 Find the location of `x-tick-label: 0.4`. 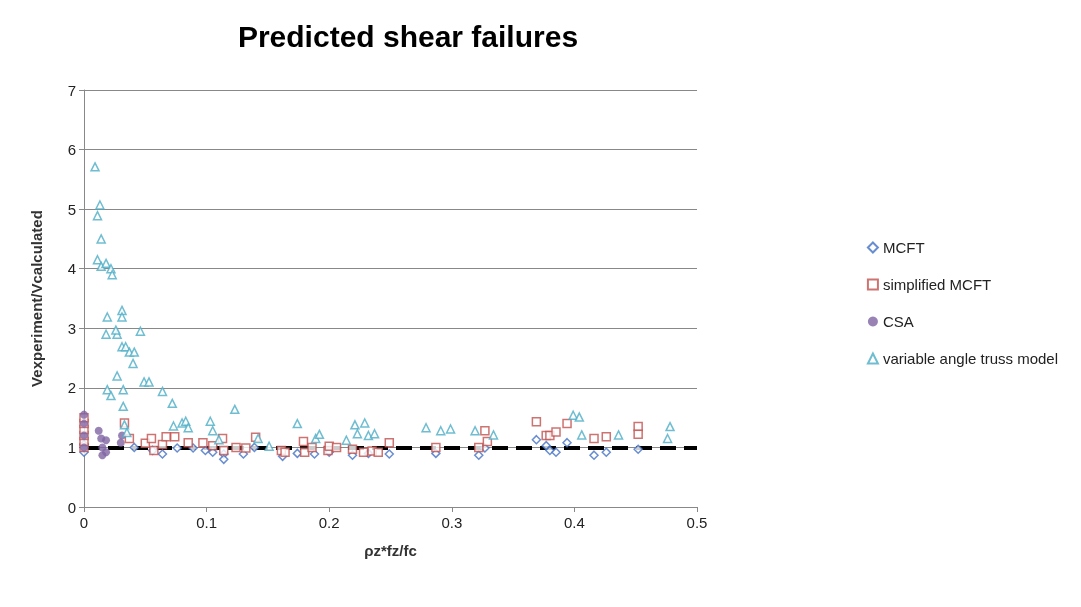

x-tick-label: 0.4 is located at coordinates (574, 522).